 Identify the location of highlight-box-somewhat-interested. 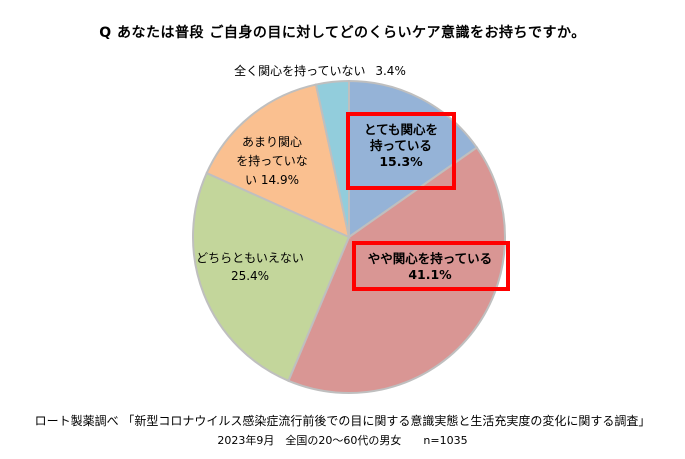
(431, 266).